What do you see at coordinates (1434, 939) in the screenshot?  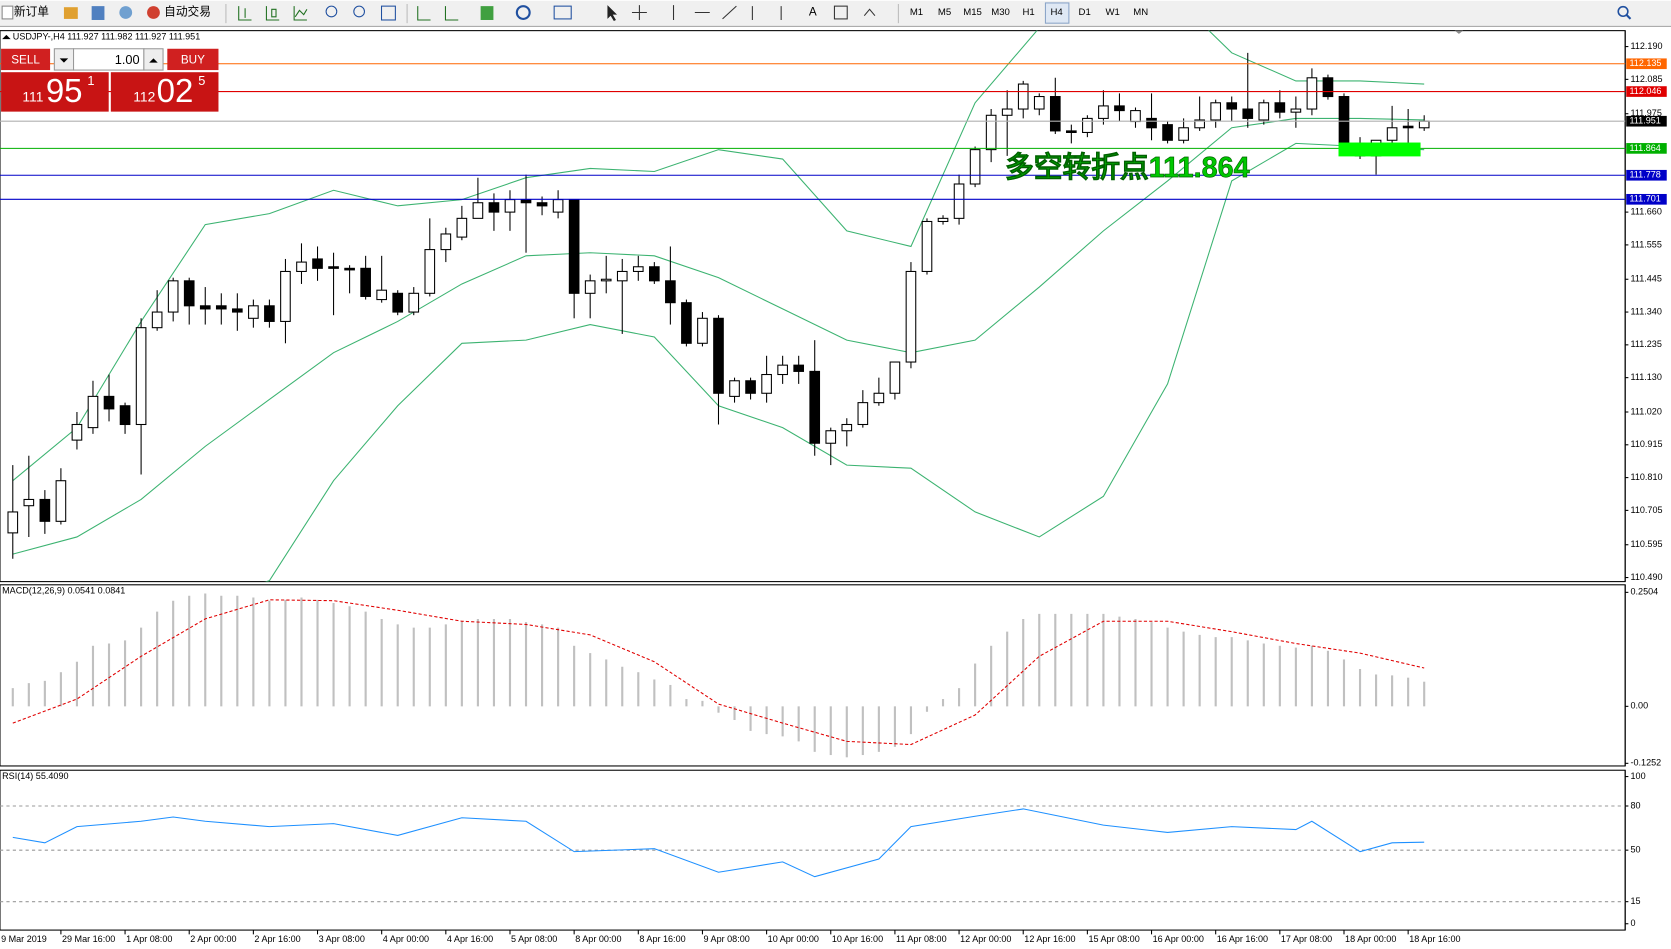 I see `x-tick-label: 18 Apr 16:00` at bounding box center [1434, 939].